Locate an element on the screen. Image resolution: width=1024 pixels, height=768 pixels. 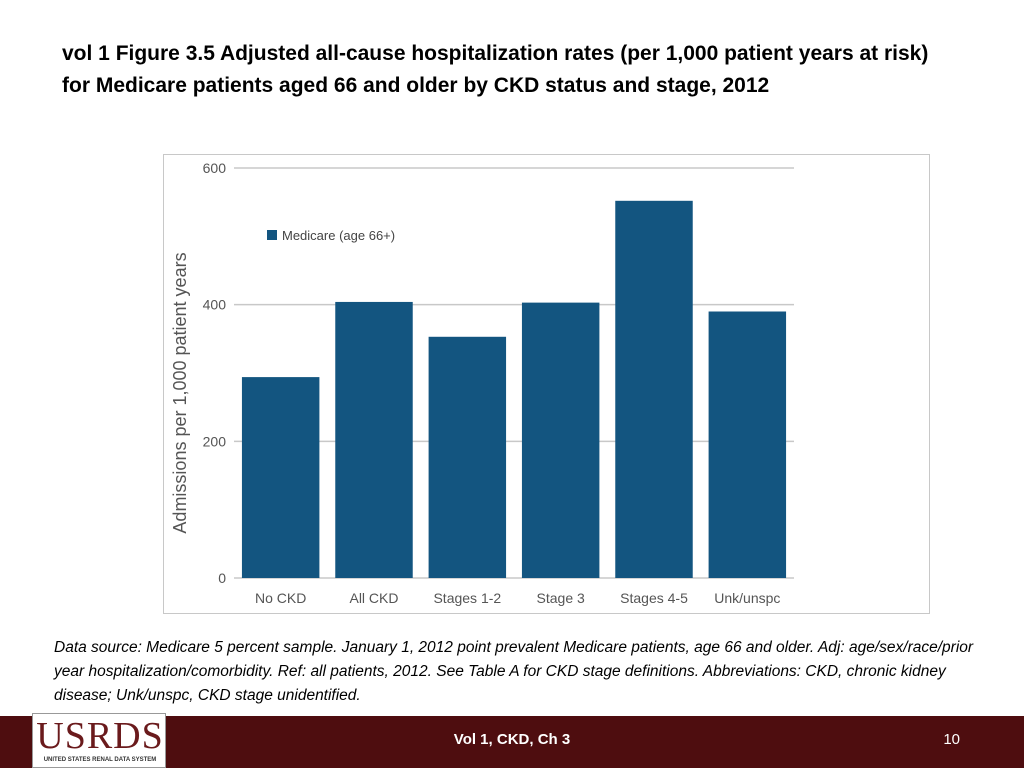
logo-subtext: UNITED STATES RENAL DATA SYSTEM is located at coordinates (100, 760).